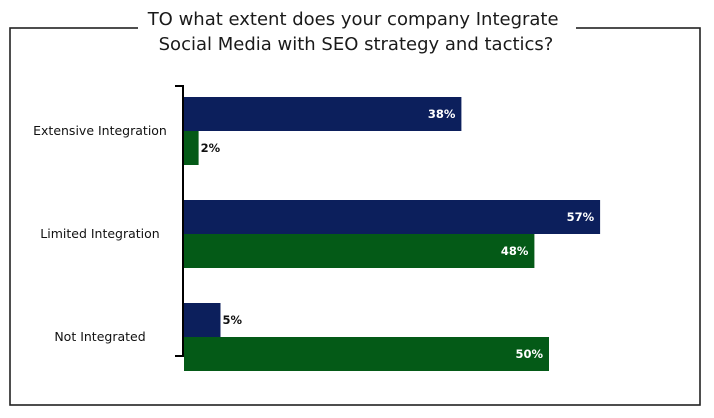 This screenshot has height=418, width=714. Describe the element at coordinates (179, 221) in the screenshot. I see `category-axis` at that location.